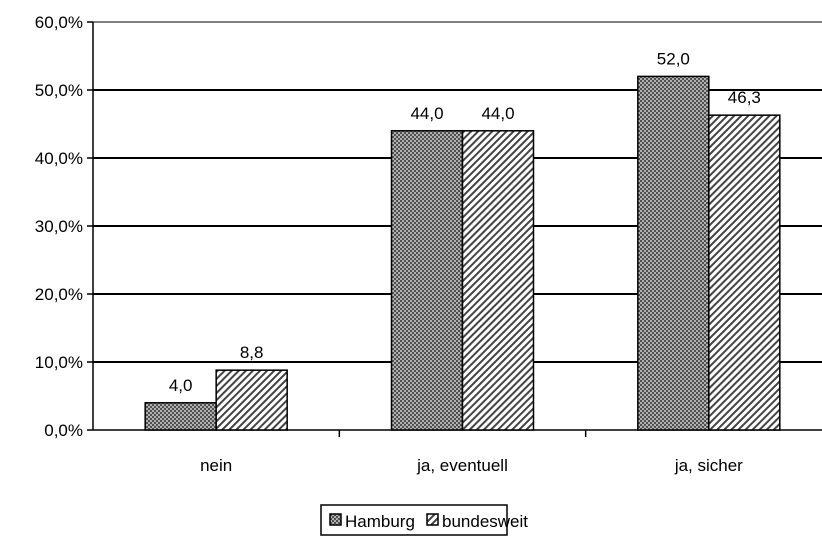 The image size is (822, 537). Describe the element at coordinates (462, 465) in the screenshot. I see `x-category-label: ja, eventuell` at that location.